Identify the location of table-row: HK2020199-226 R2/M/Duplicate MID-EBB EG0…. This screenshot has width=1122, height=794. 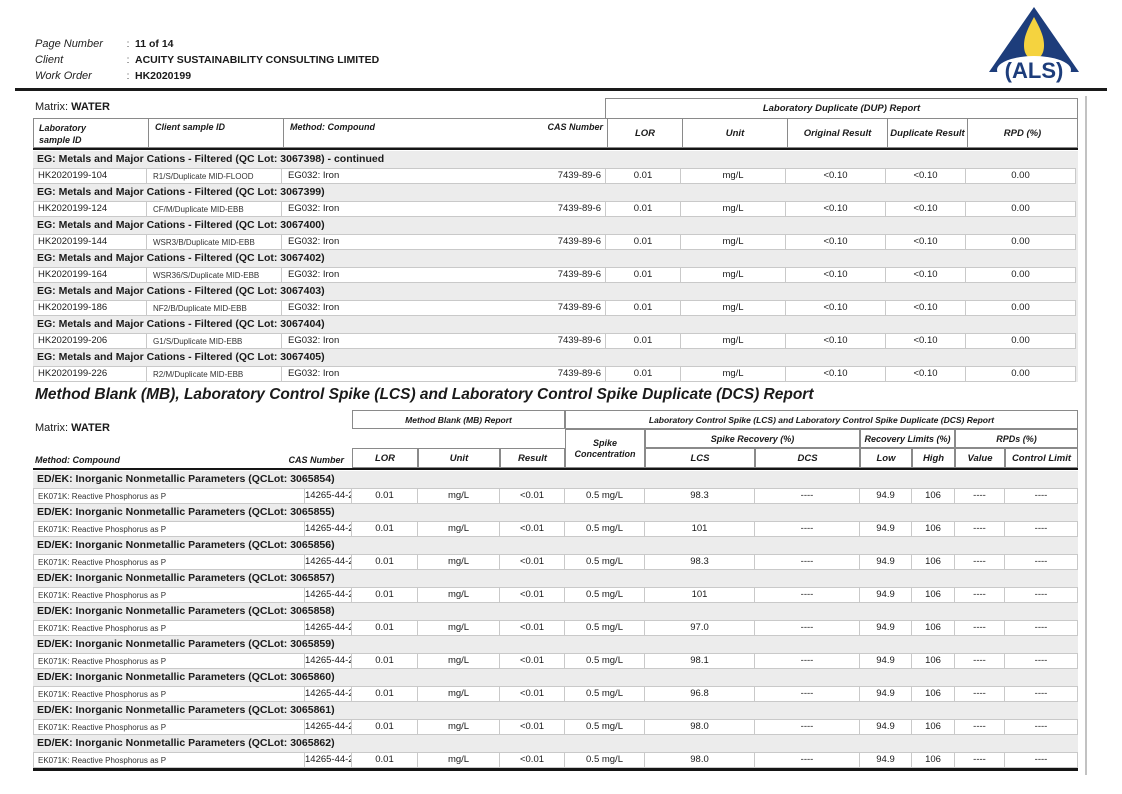
(555, 374).